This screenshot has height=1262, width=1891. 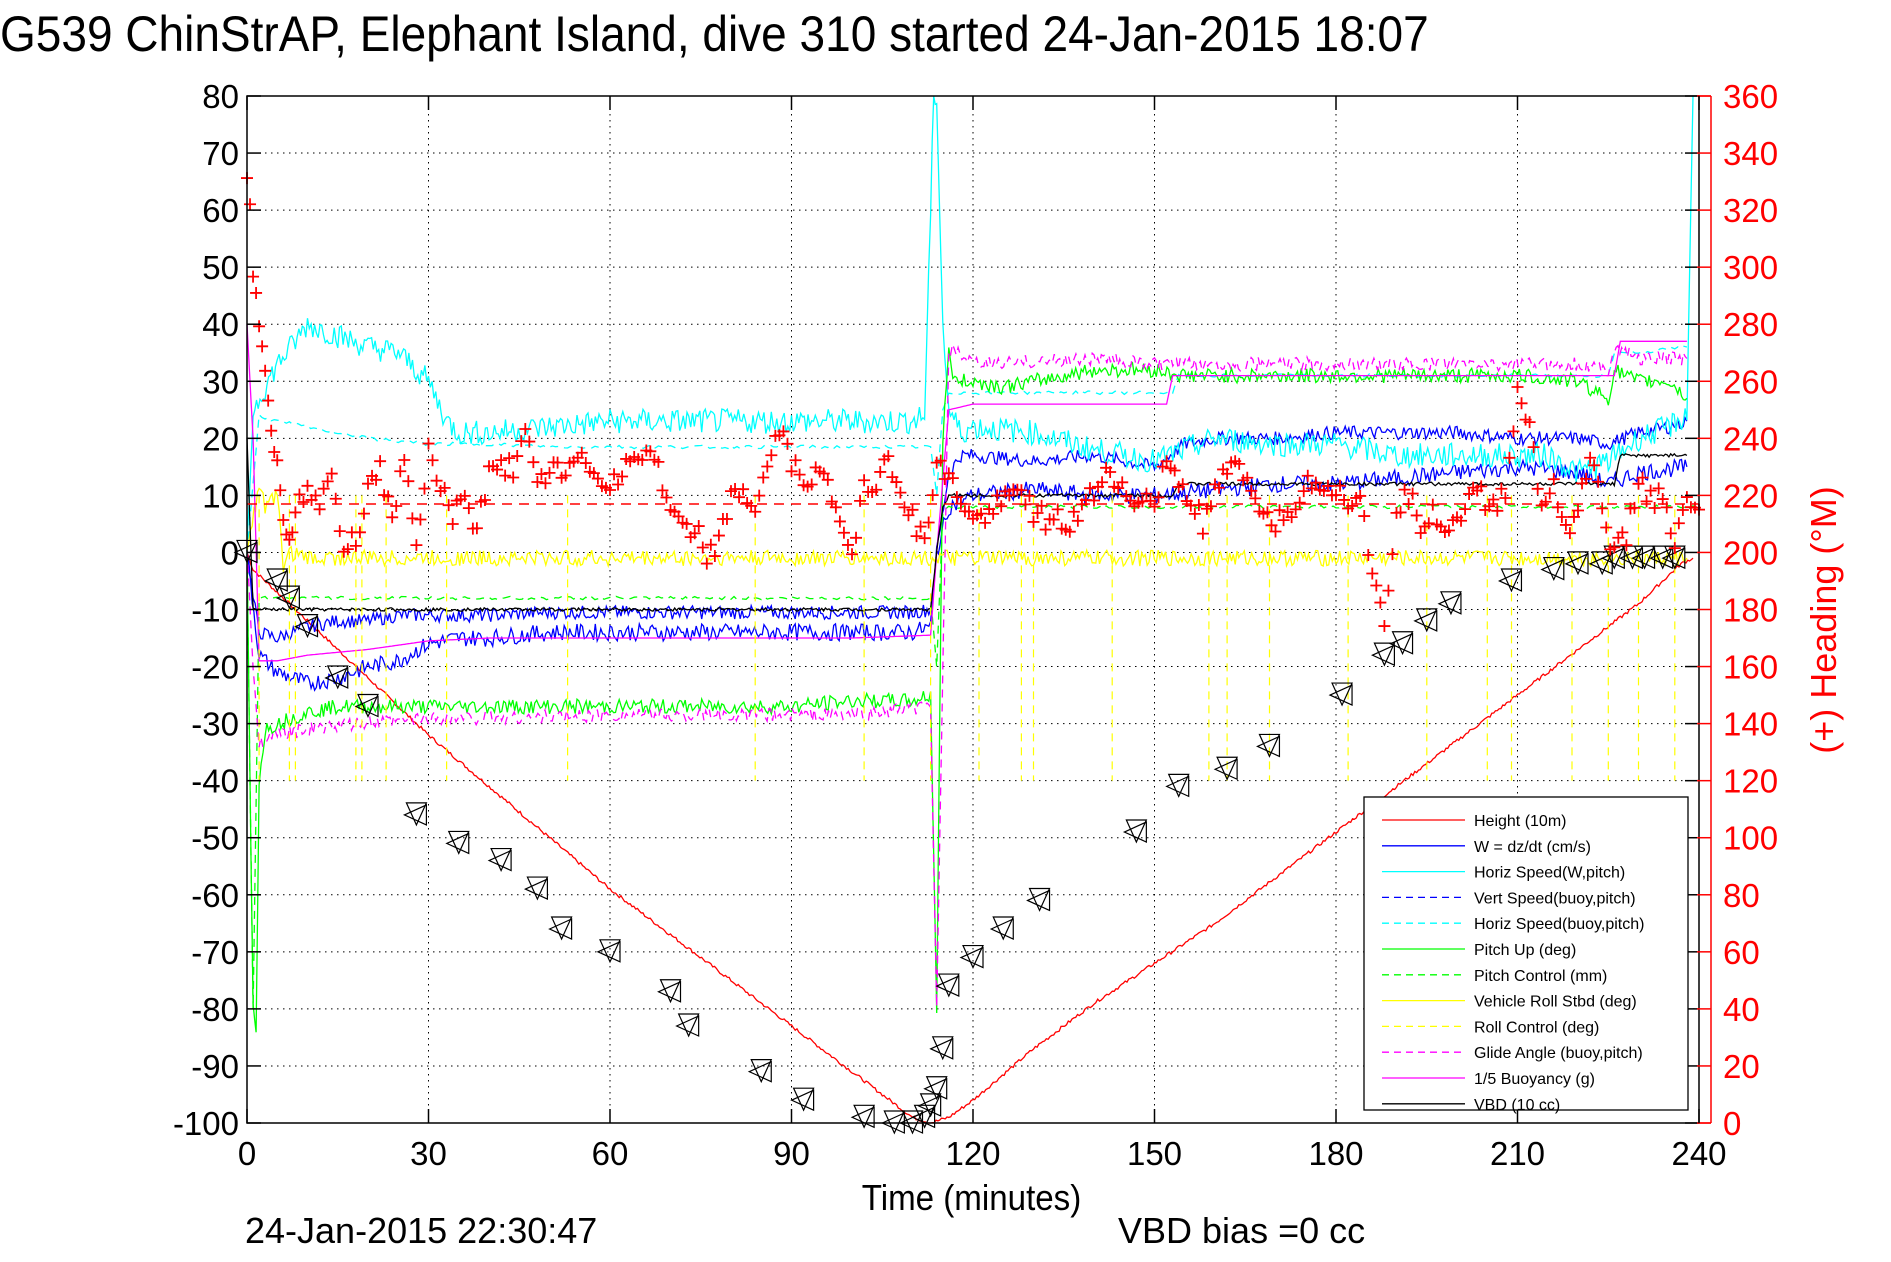 I want to click on y-tick-label: -40, so click(x=215, y=781).